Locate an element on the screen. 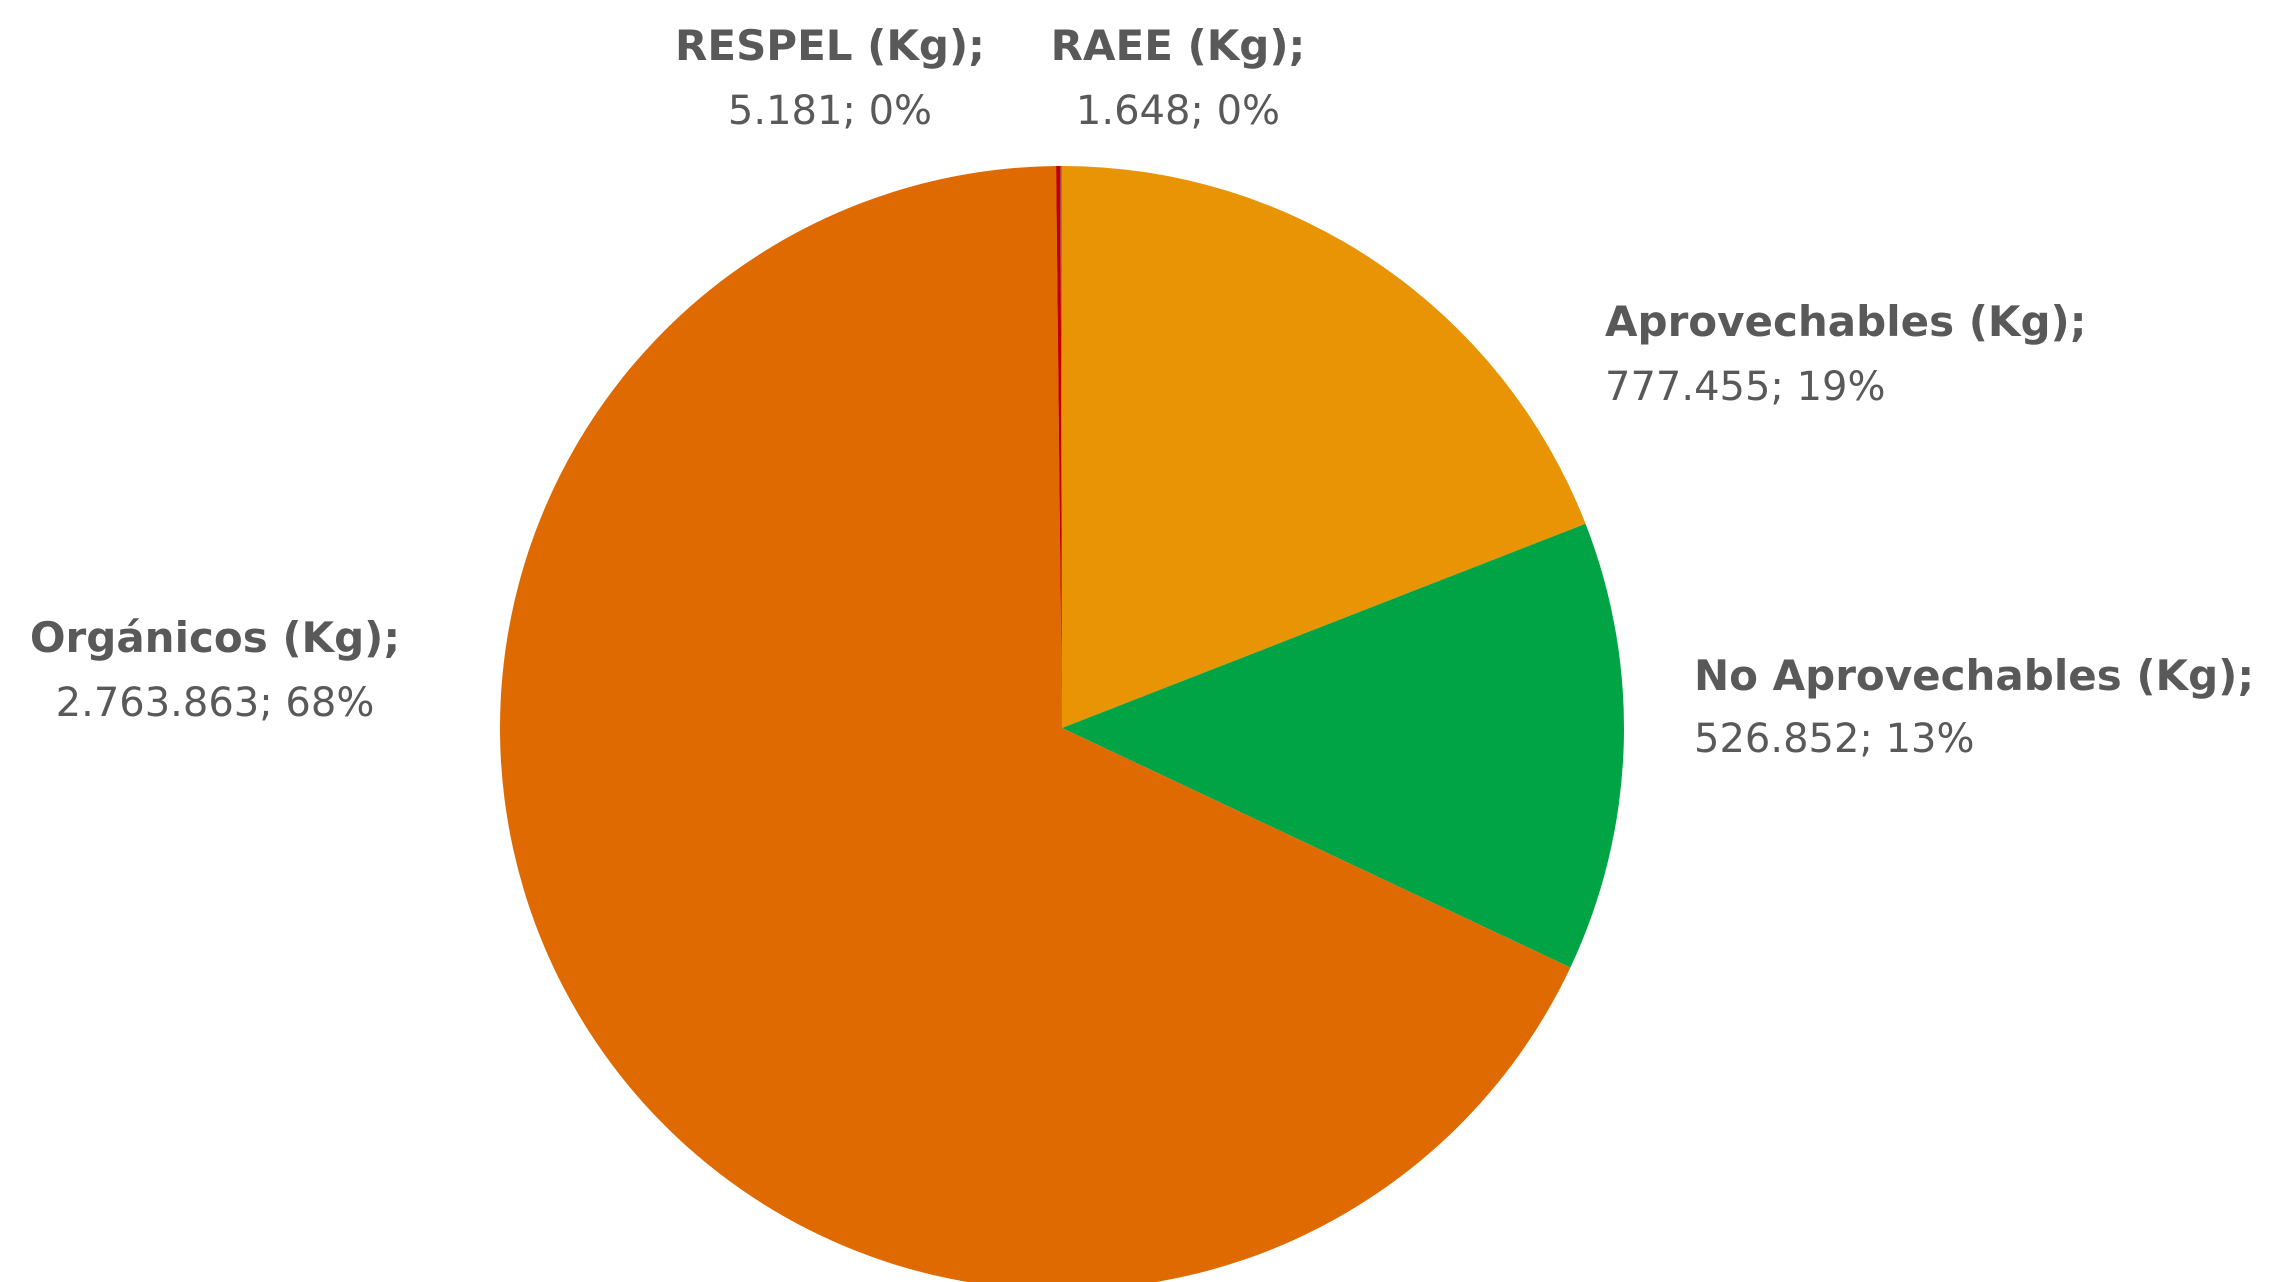  slice-label-name-respel: RESPEL (Kg); is located at coordinates (830, 45).